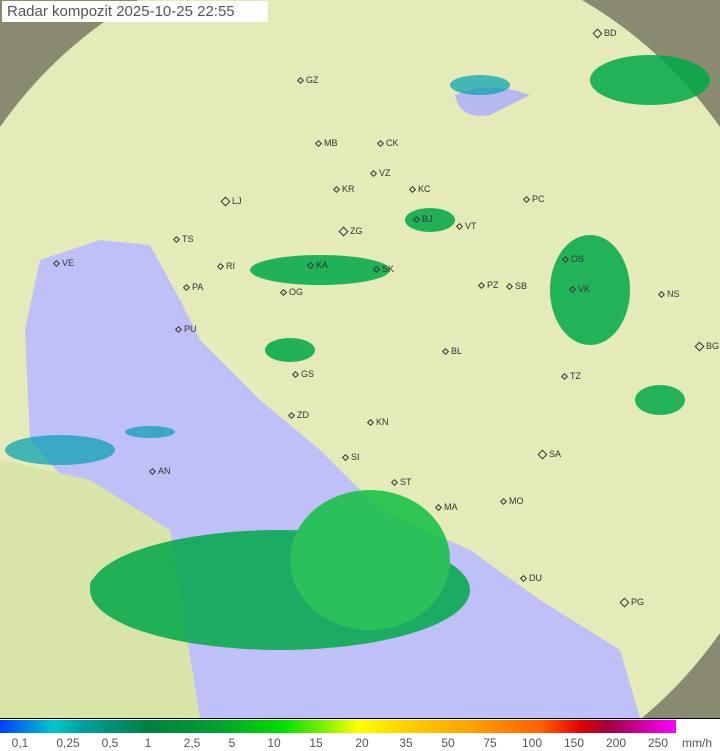 The height and width of the screenshot is (751, 720). I want to click on city-label: PC, so click(534, 199).